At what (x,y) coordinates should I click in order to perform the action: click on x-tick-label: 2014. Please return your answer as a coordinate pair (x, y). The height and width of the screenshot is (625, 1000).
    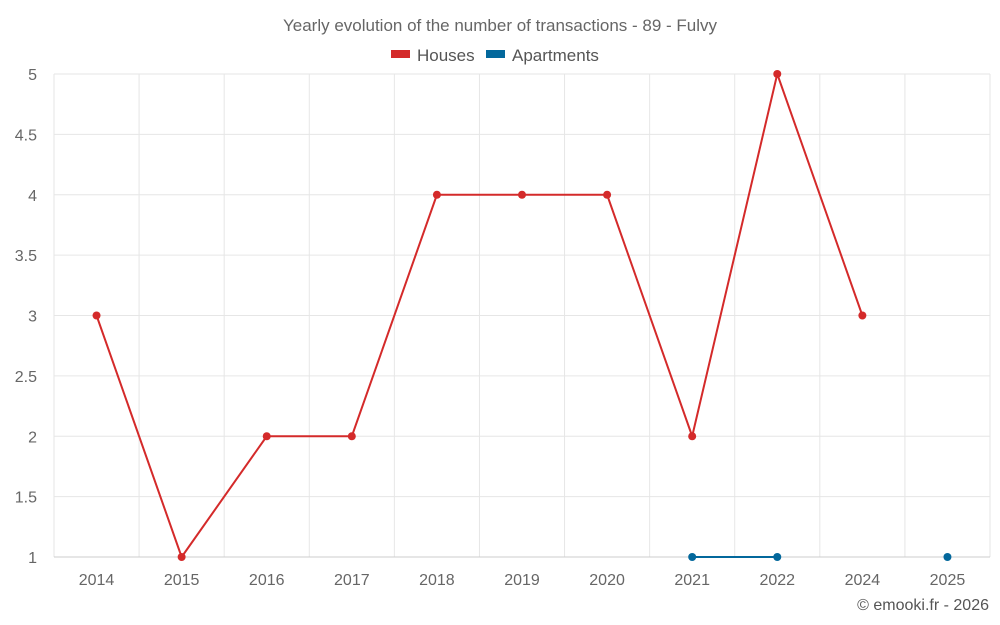
    Looking at the image, I should click on (97, 580).